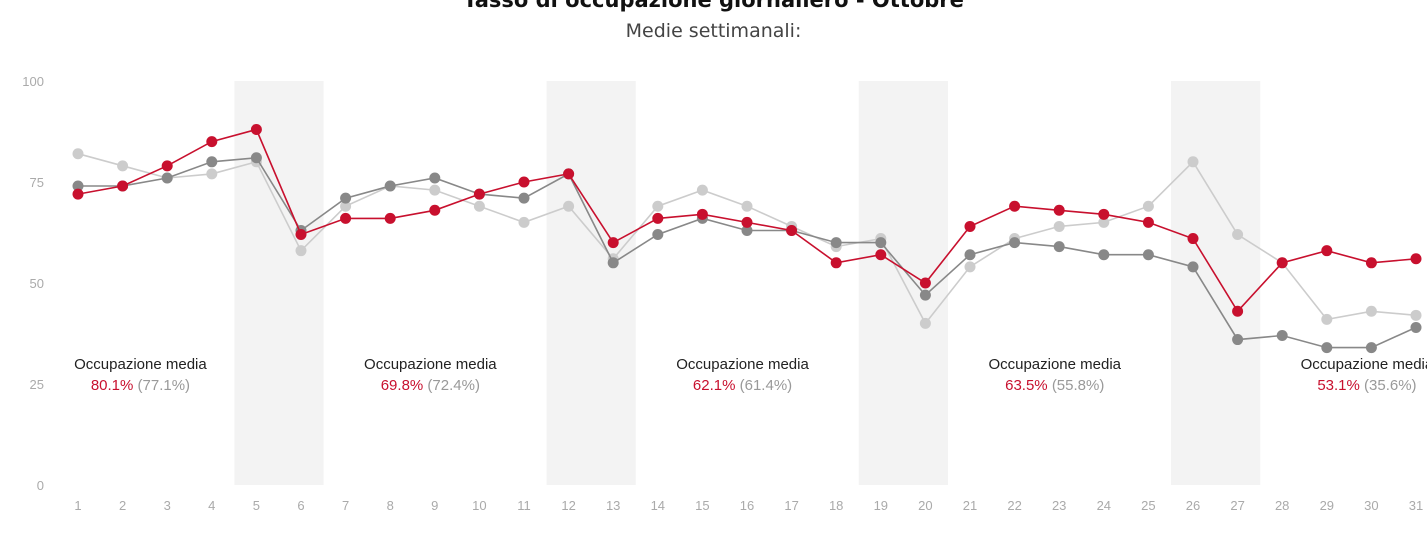 The width and height of the screenshot is (1427, 535). I want to click on x-tick-label-3: 3, so click(167, 505).